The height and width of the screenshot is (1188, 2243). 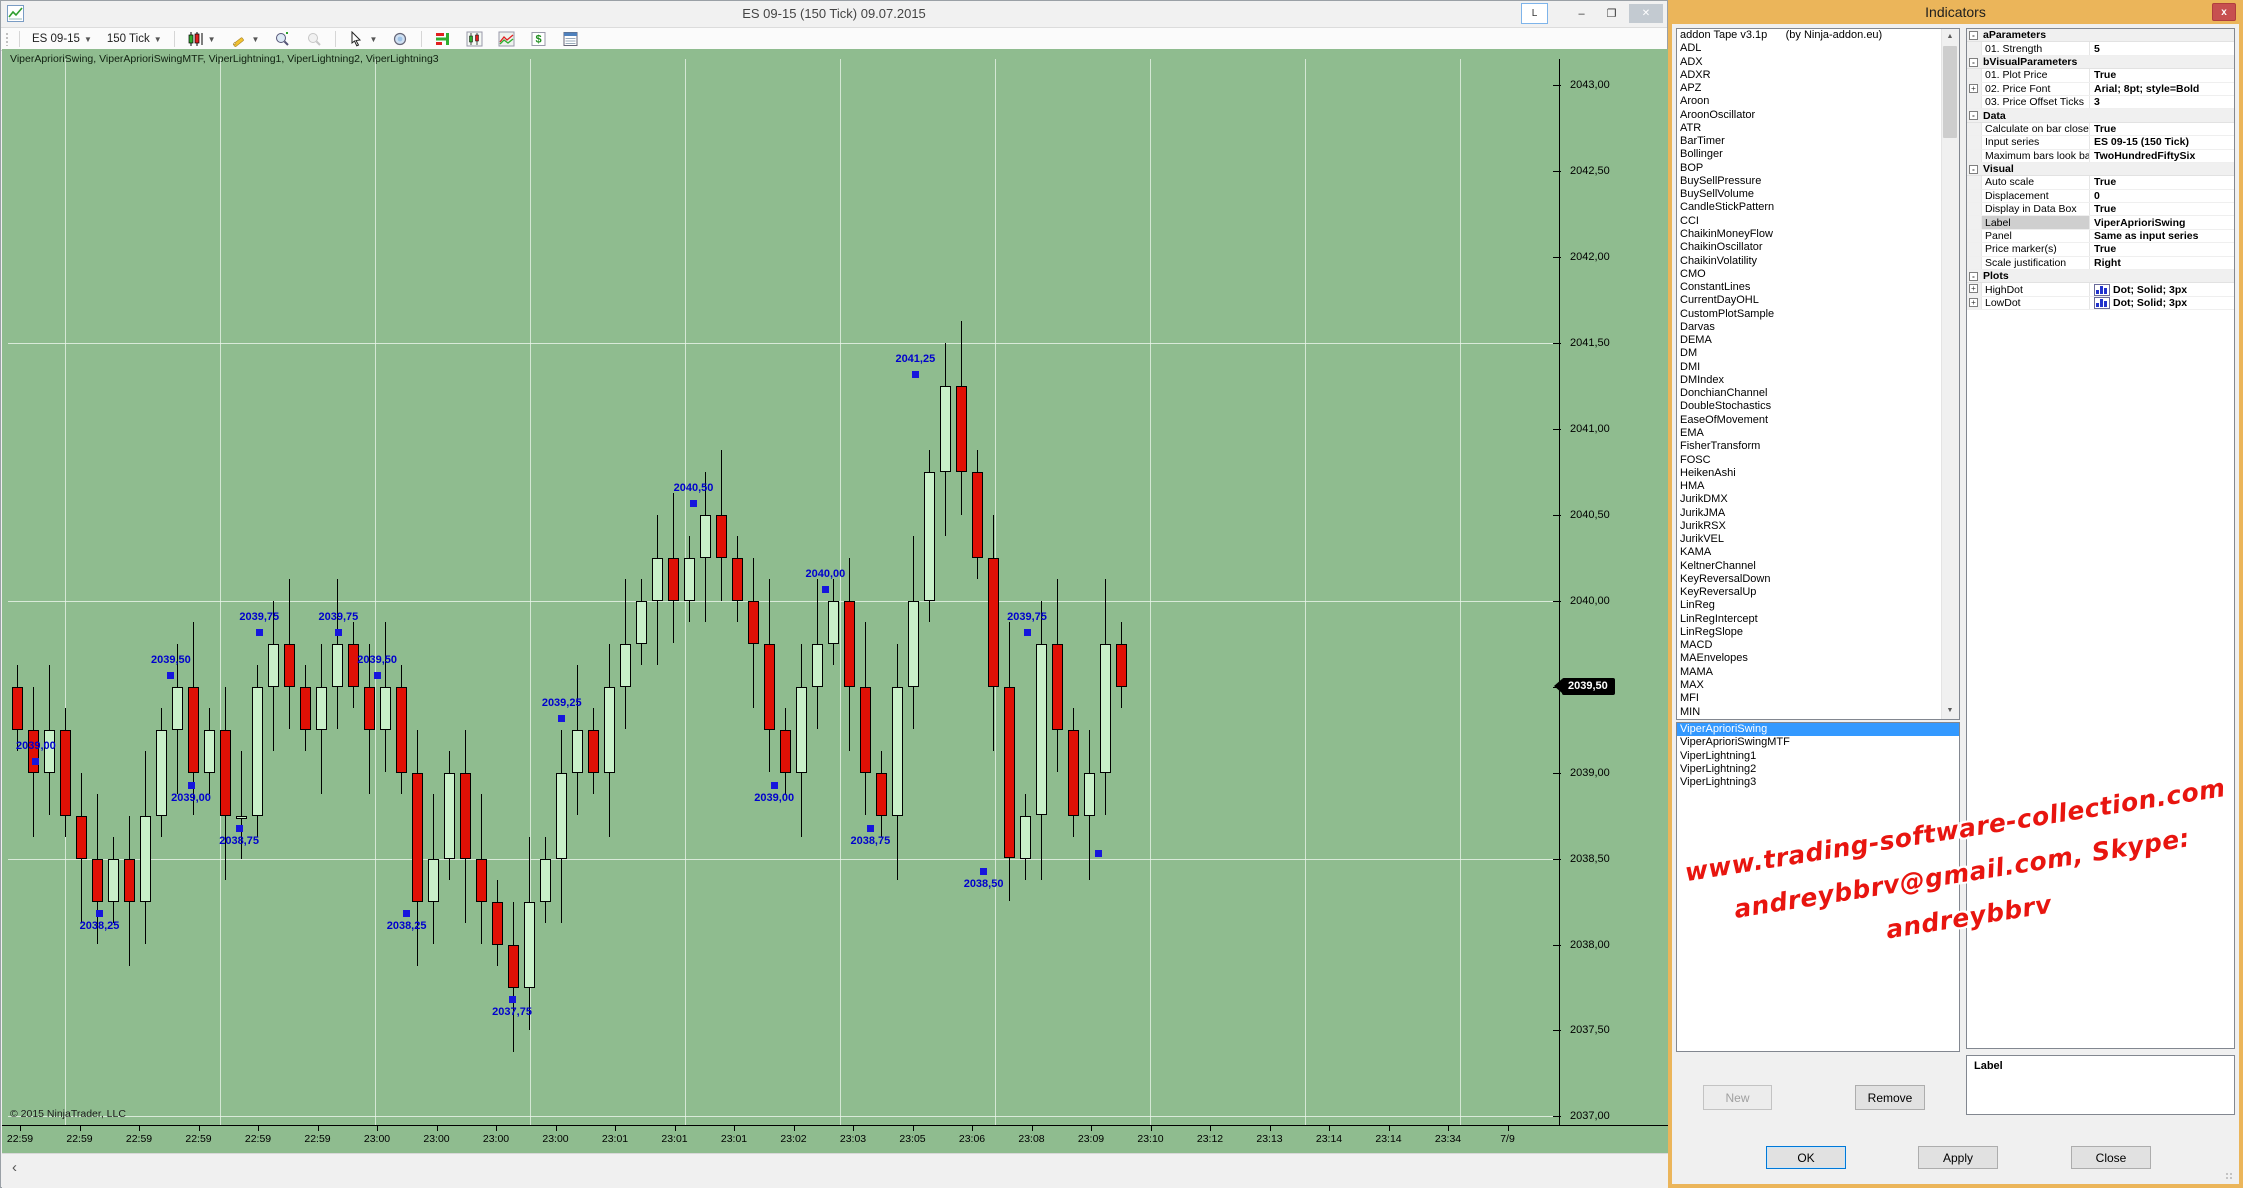 I want to click on indicator-list-item: BuySellPressure, so click(x=1721, y=180).